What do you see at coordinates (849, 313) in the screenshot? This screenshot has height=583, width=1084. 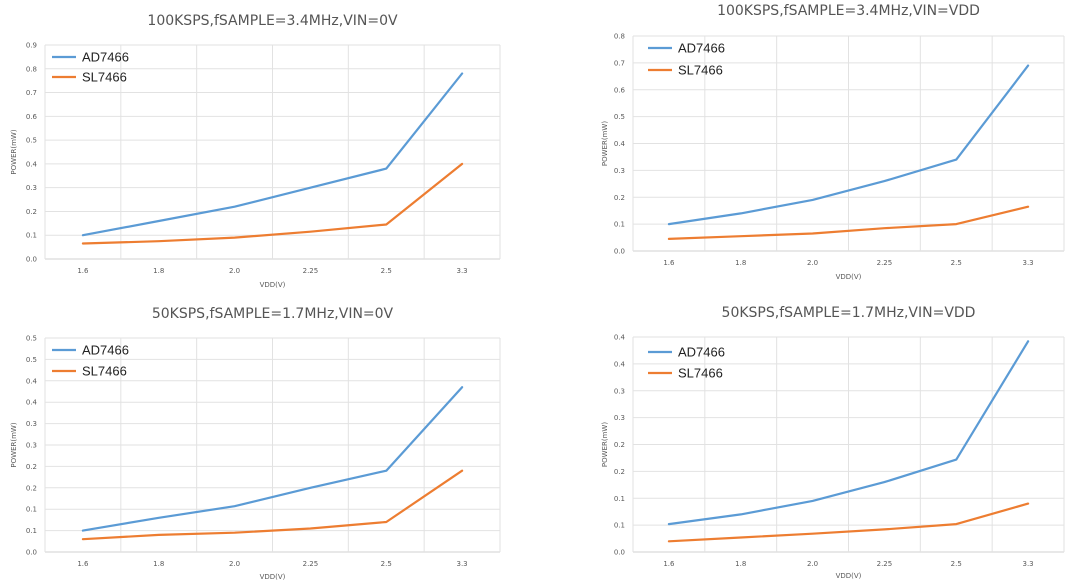 I see `chart-title: 50KSPS,fSAMPLE=1.7MHz,VIN=VDD` at bounding box center [849, 313].